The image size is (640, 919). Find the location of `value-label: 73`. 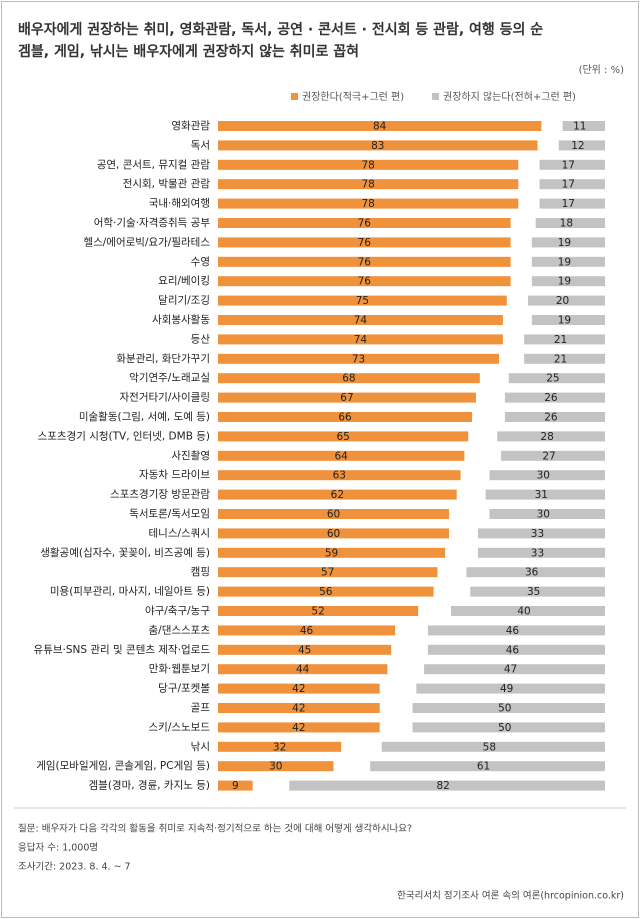

value-label: 73 is located at coordinates (358, 359).